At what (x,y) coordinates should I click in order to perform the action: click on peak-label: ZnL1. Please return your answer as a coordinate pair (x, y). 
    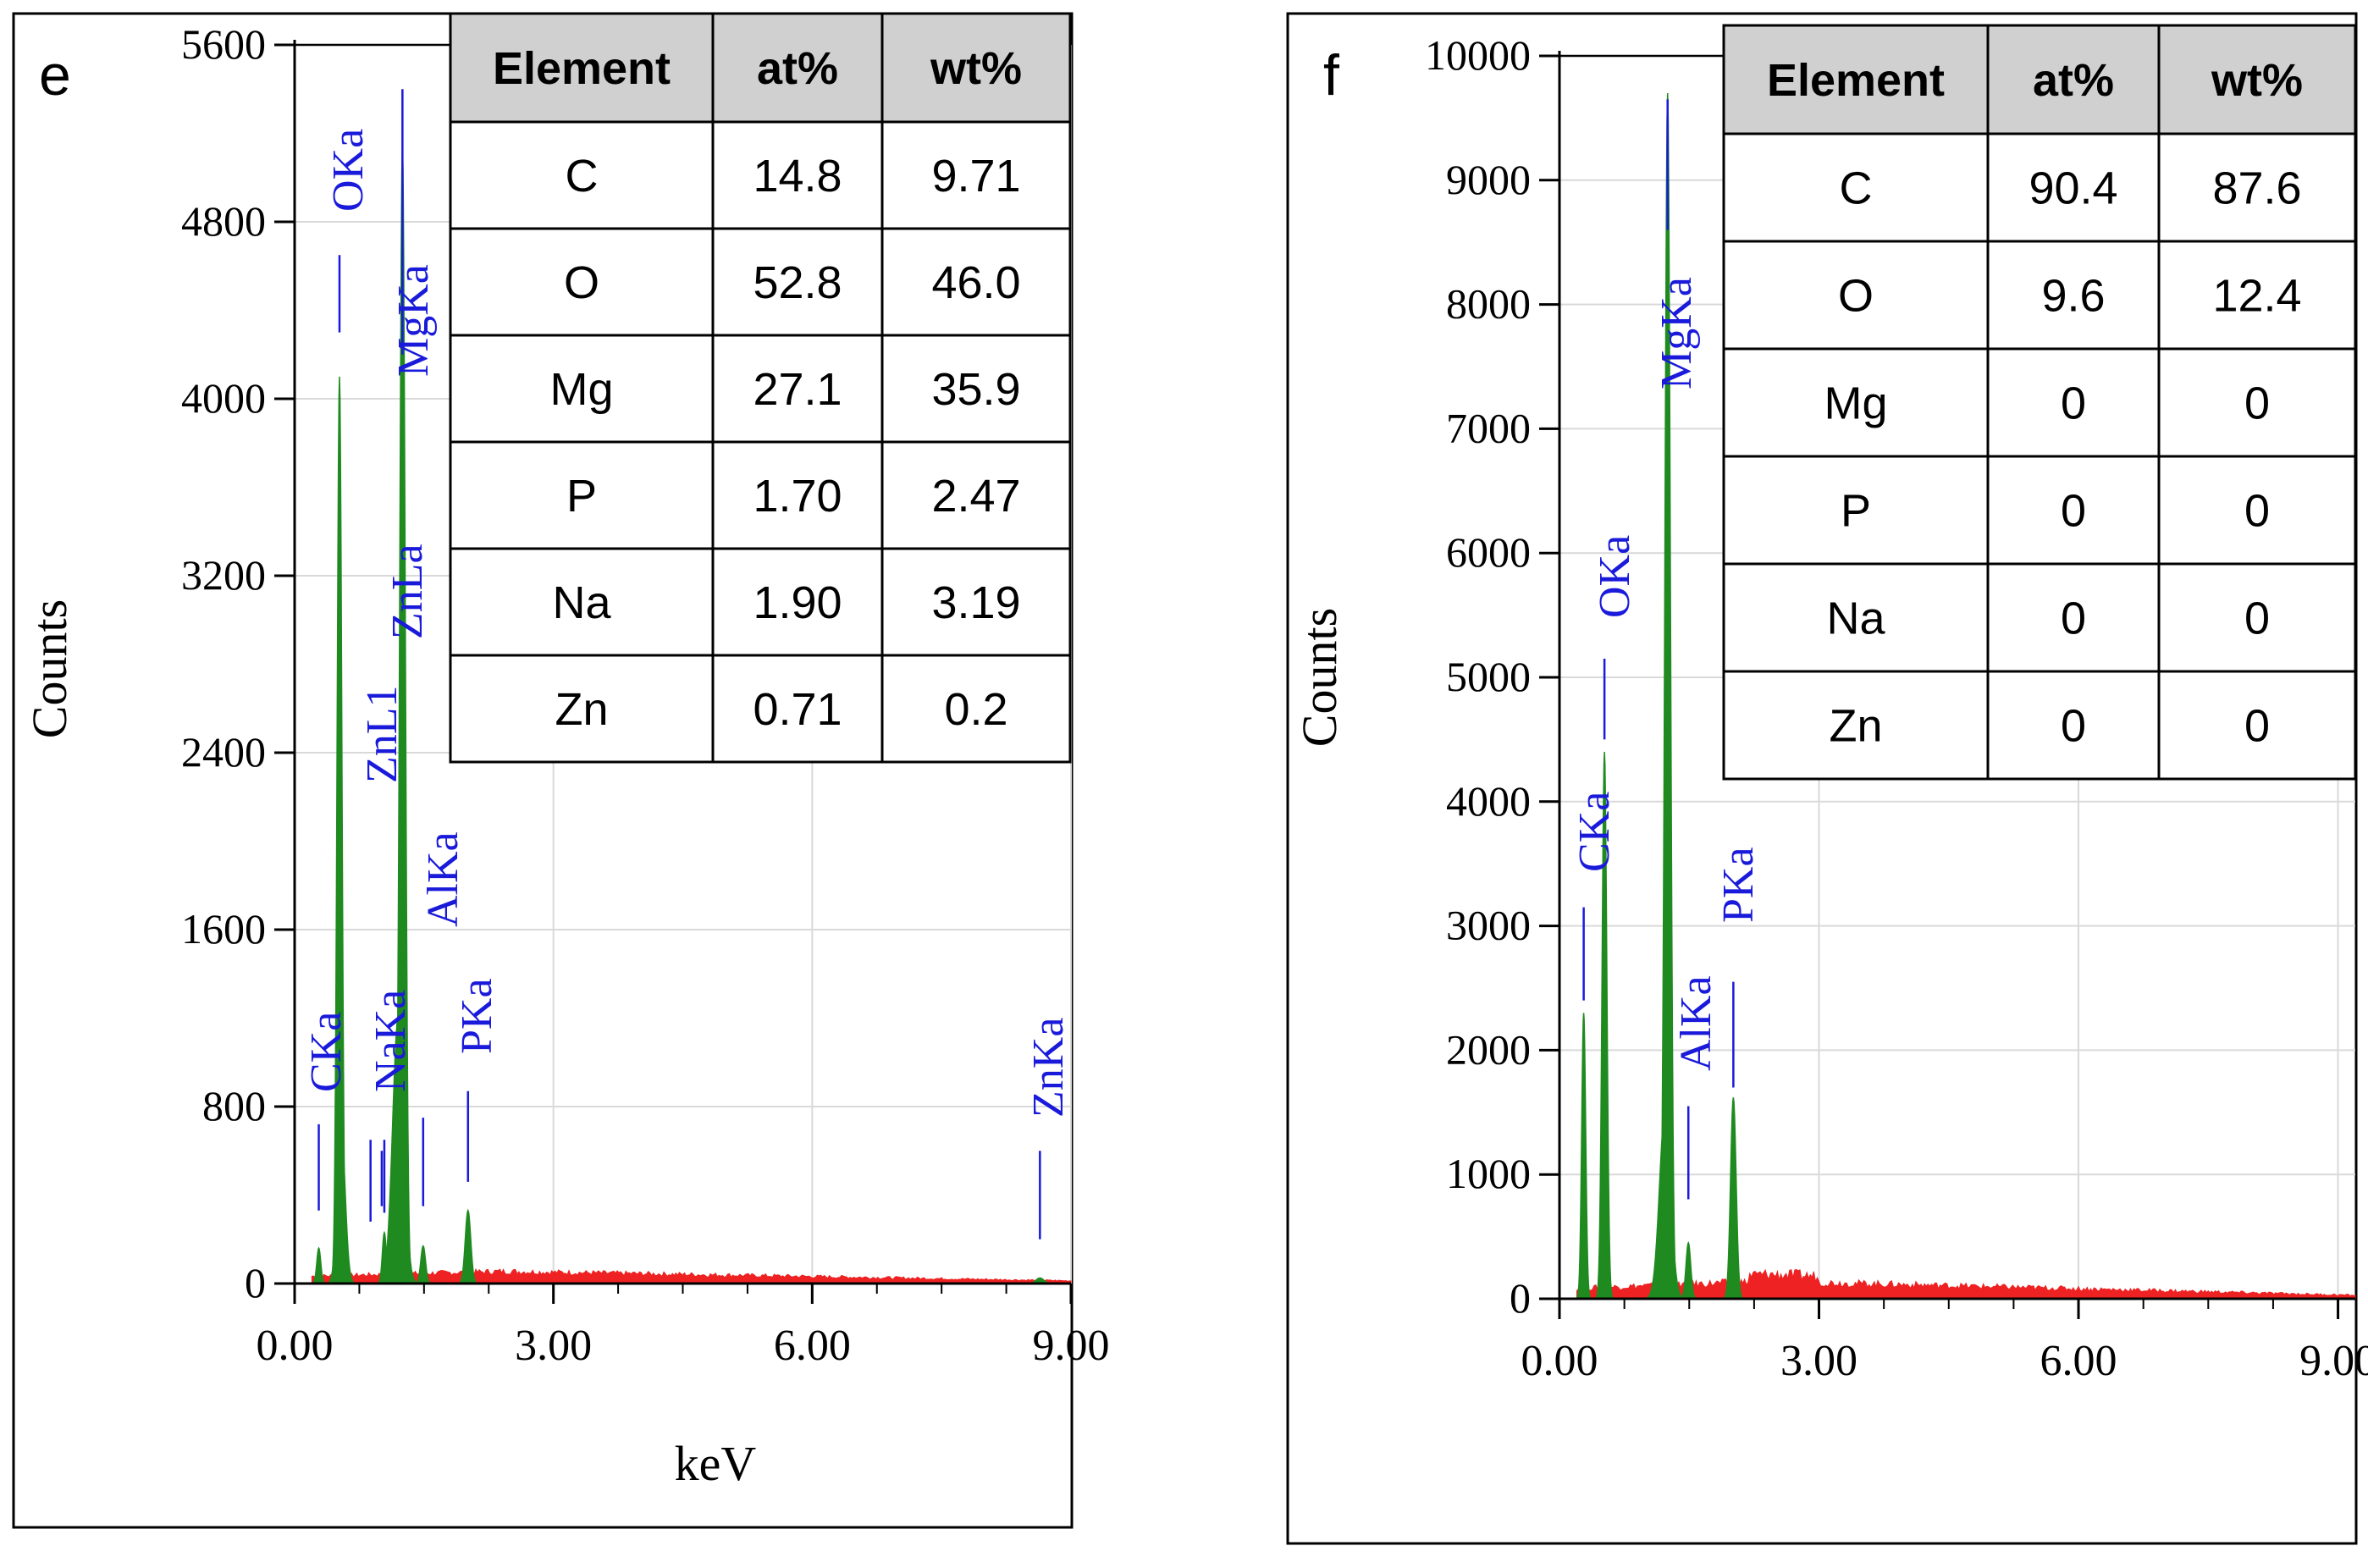
    Looking at the image, I should click on (382, 734).